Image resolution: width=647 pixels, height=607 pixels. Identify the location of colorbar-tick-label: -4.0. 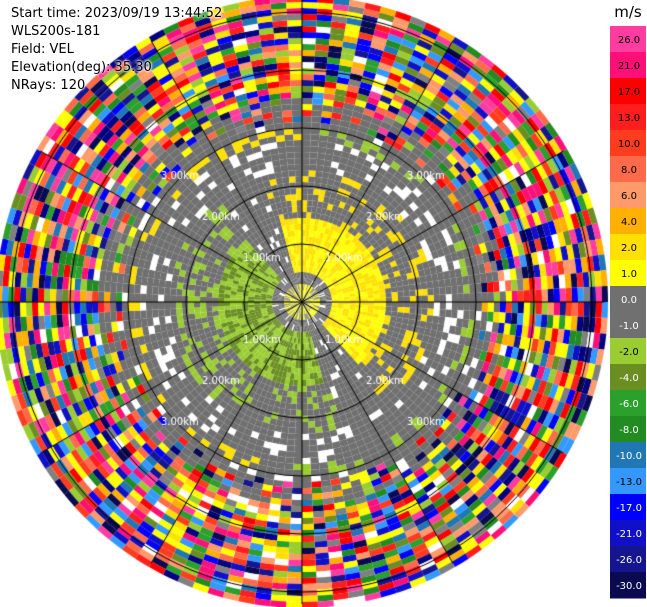
(629, 378).